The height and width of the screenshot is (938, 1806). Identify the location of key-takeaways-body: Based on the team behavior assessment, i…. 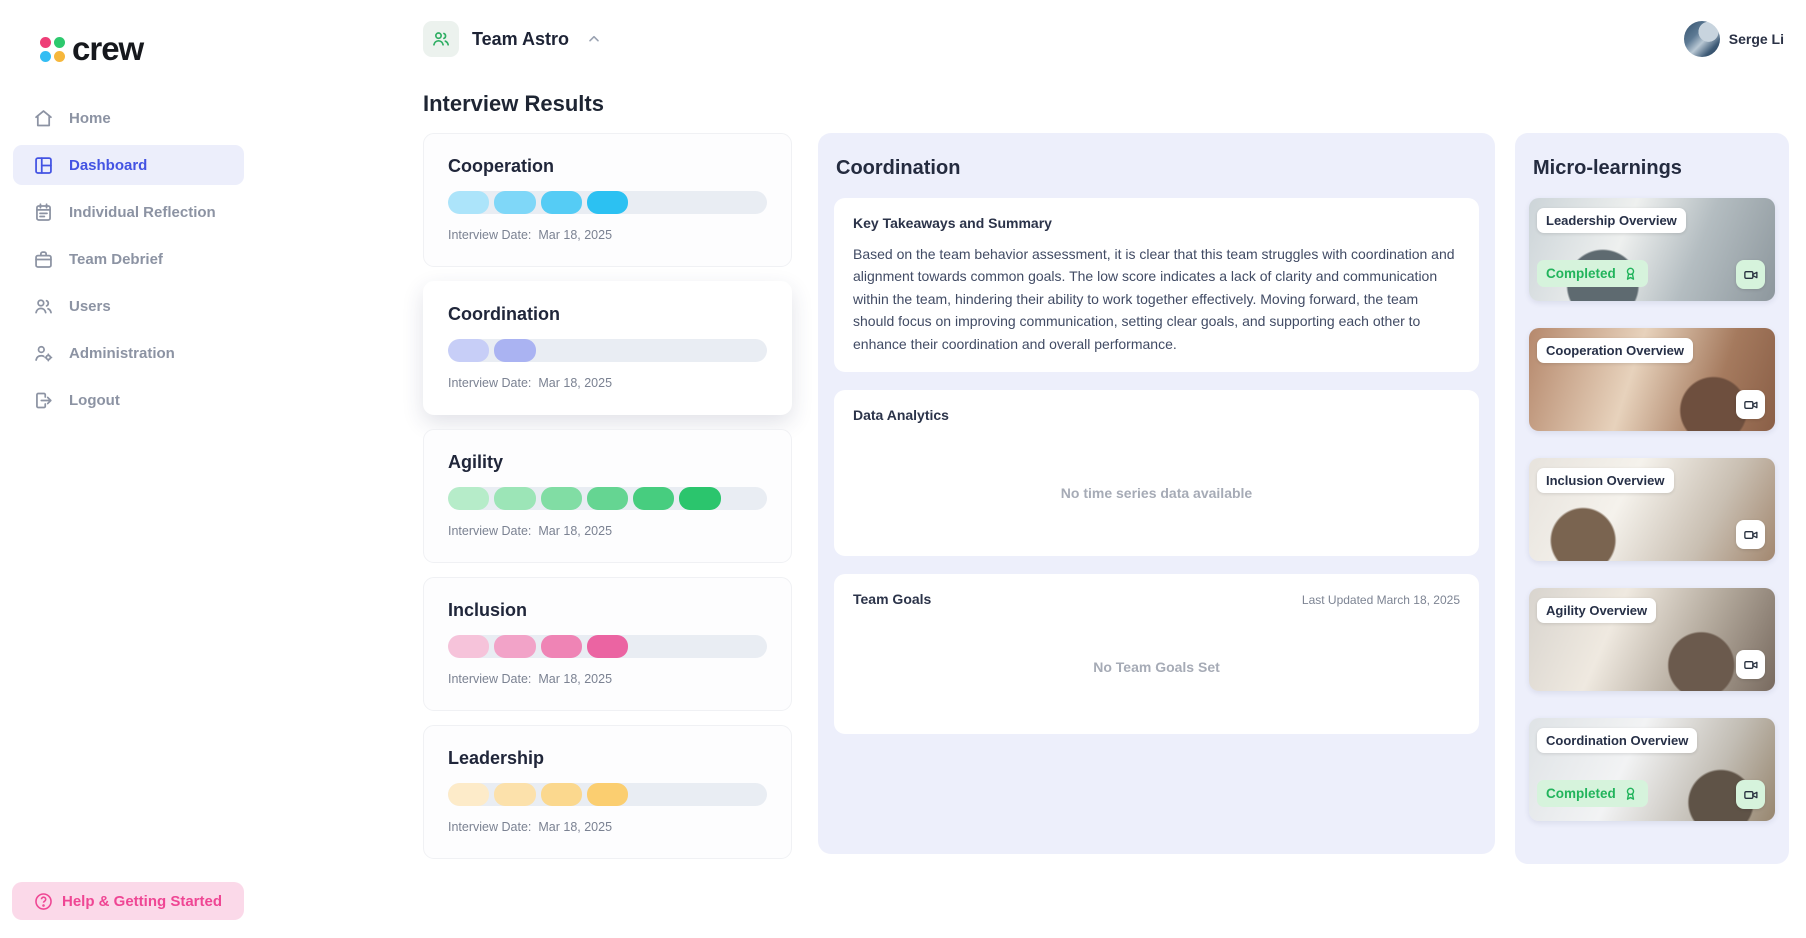
(1154, 299).